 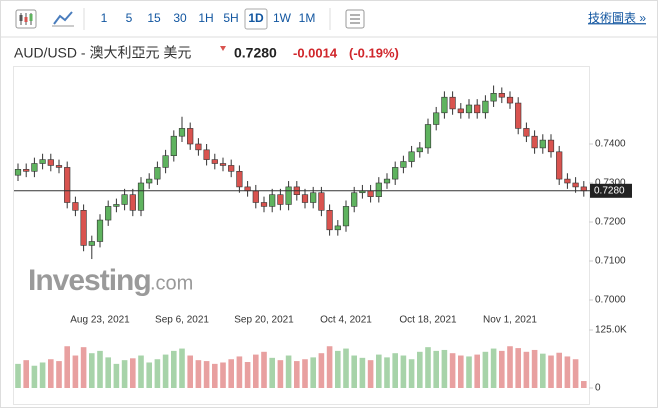 I want to click on interval-button: 1, so click(x=104, y=18).